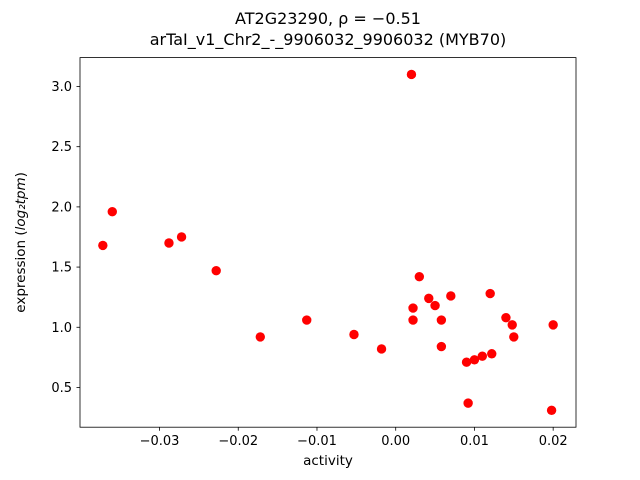 This screenshot has height=480, width=640. Describe the element at coordinates (61, 87) in the screenshot. I see `y-tick-label: 3.0` at that location.